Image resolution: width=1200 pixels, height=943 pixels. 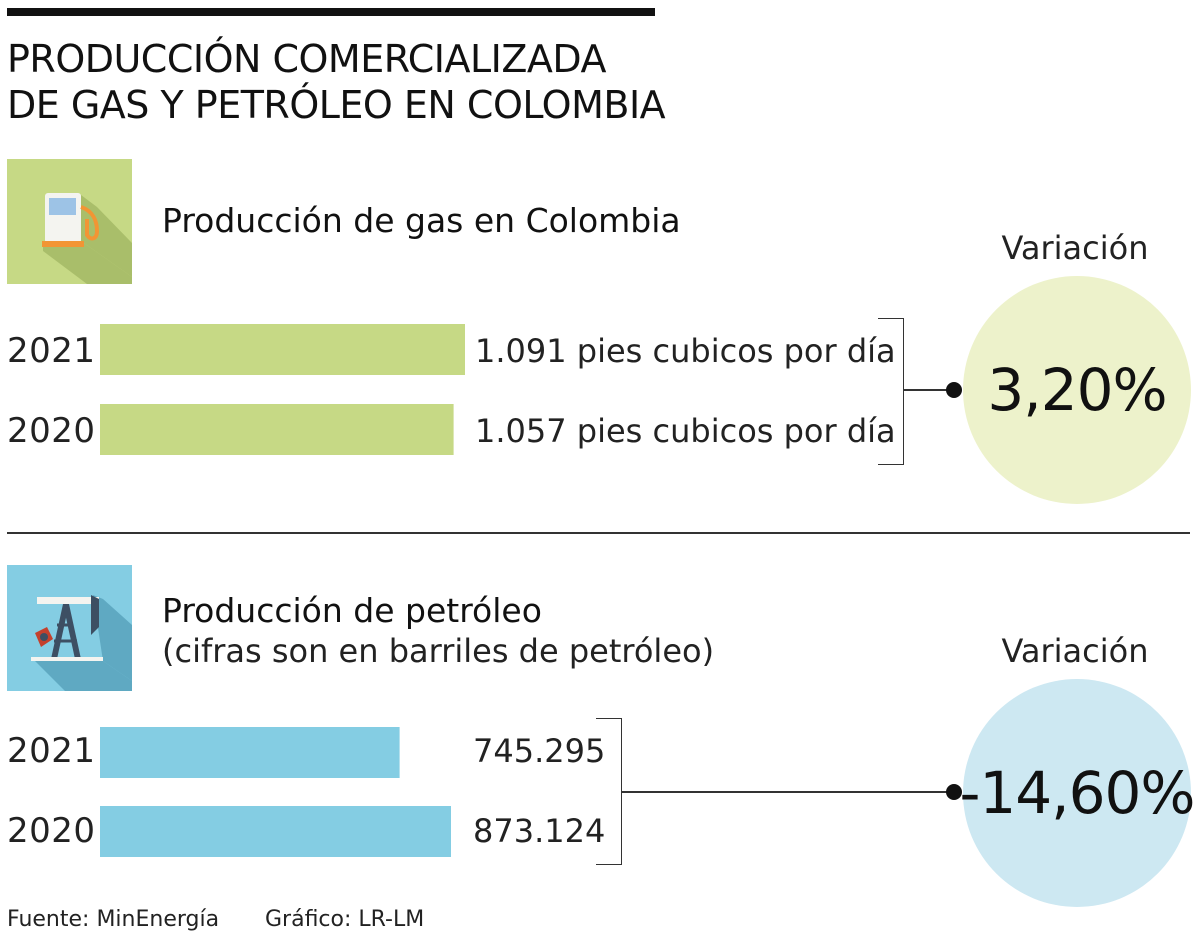 I want to click on footer-credit: Gráfico: LR-LM, so click(x=345, y=919).